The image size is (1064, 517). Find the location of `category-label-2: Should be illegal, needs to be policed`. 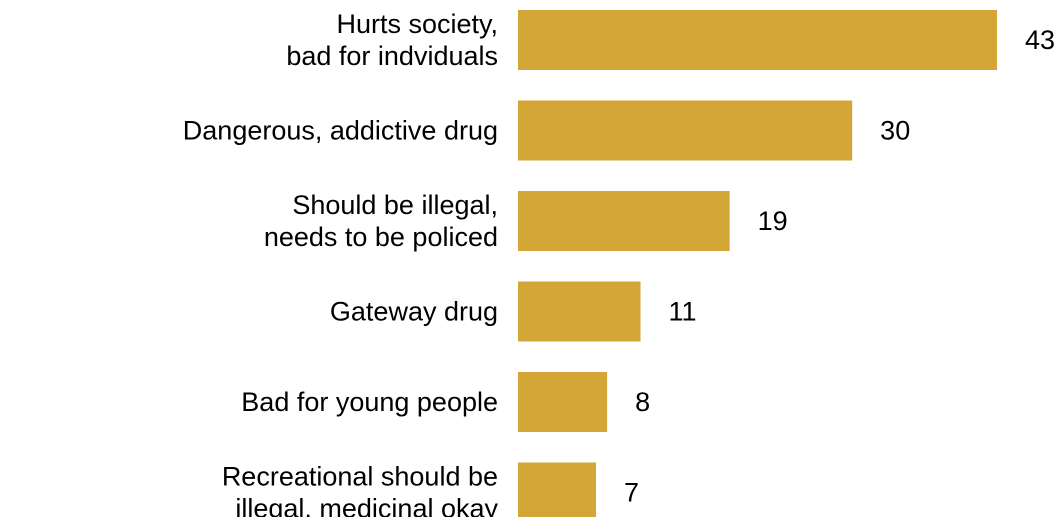

category-label-2: Should be illegal, needs to be policed is located at coordinates (381, 221).